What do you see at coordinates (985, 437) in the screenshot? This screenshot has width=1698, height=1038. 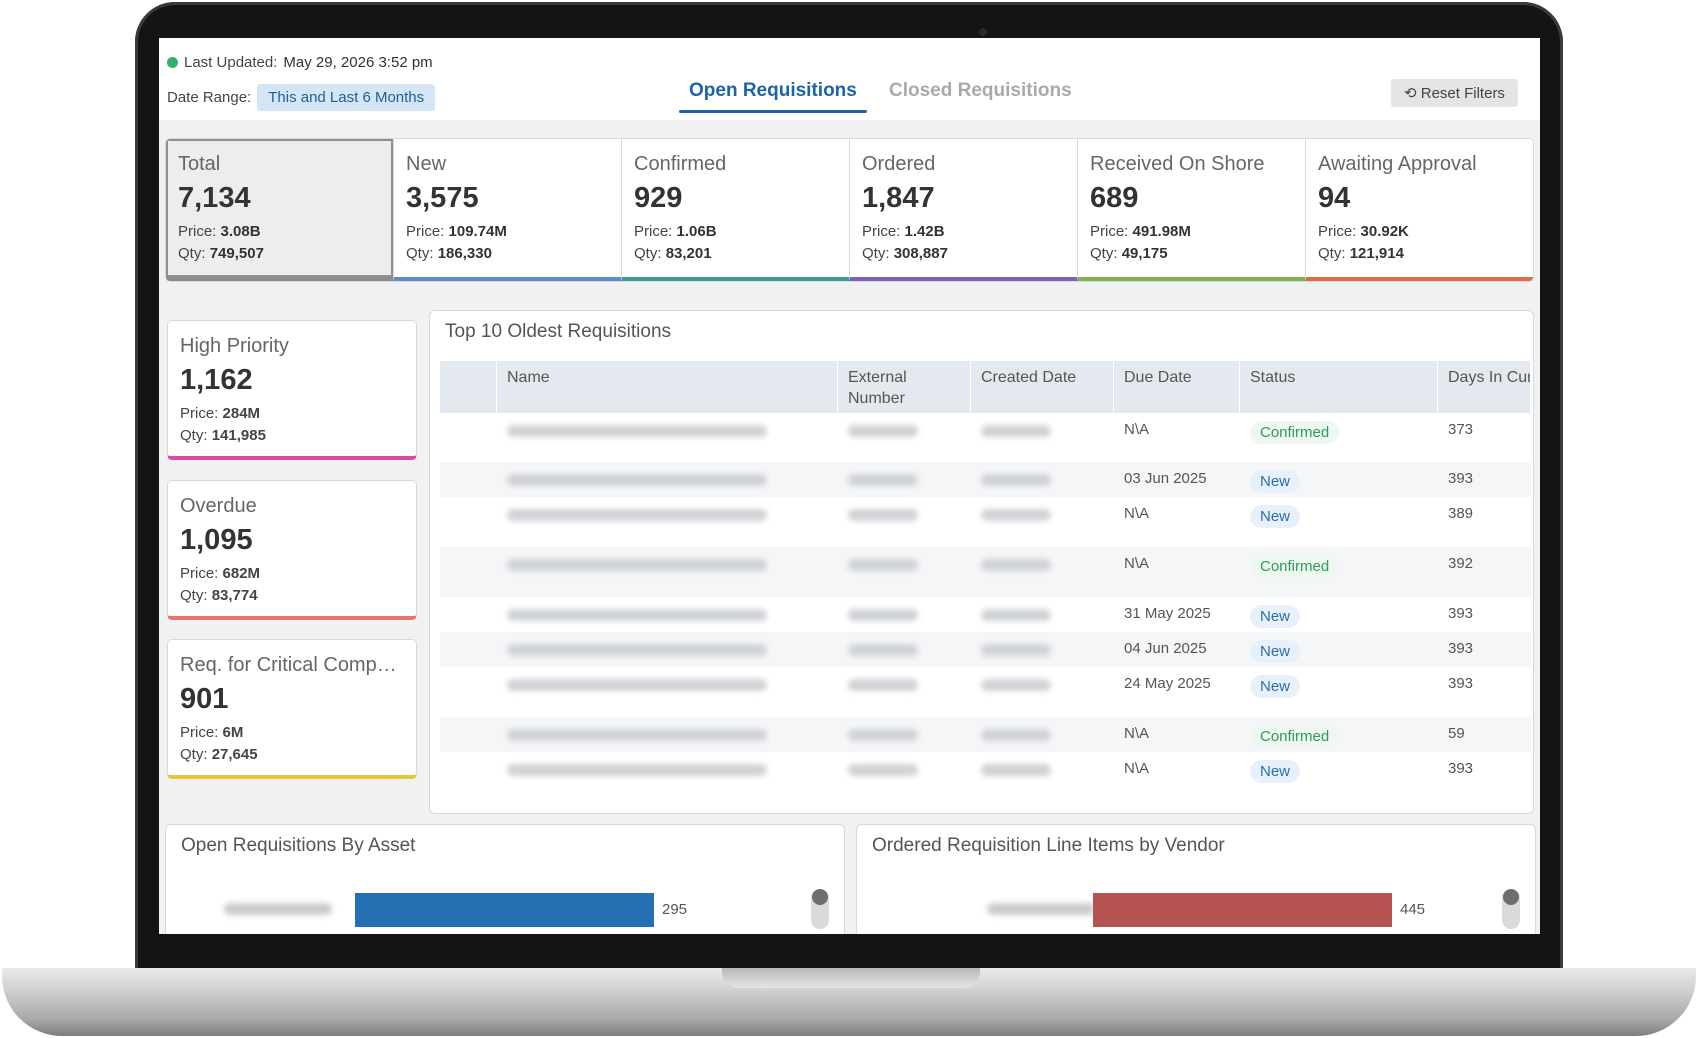 I see `table-row: N\A Confirmed 373` at bounding box center [985, 437].